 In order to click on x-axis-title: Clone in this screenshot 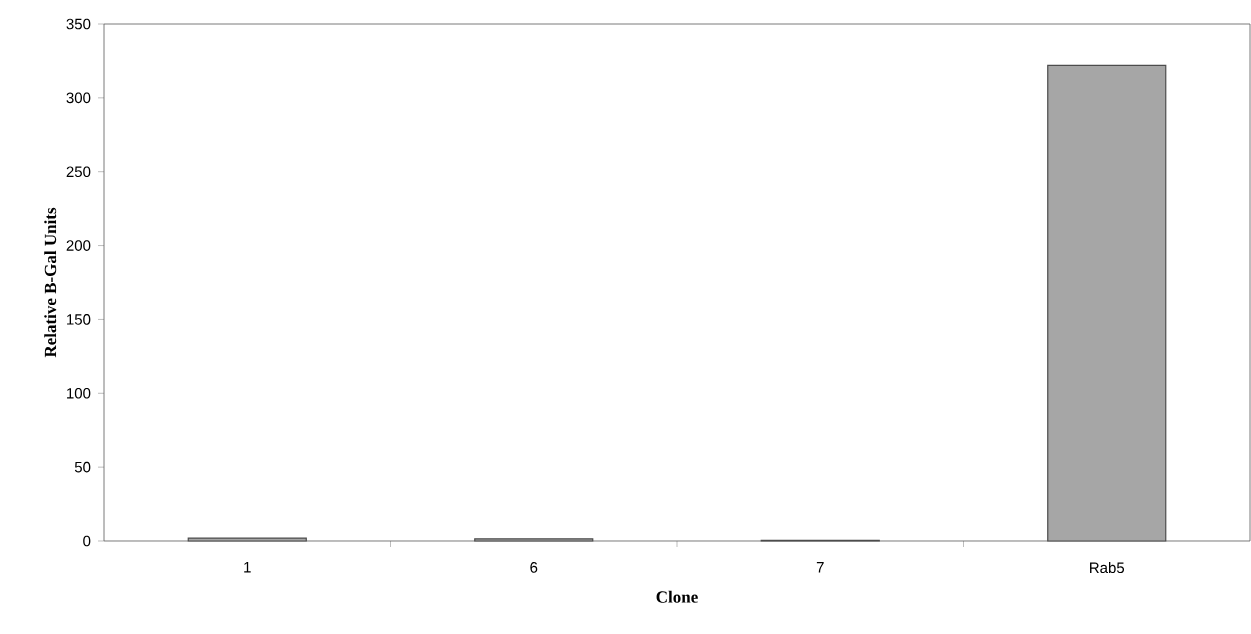, I will do `click(677, 596)`.